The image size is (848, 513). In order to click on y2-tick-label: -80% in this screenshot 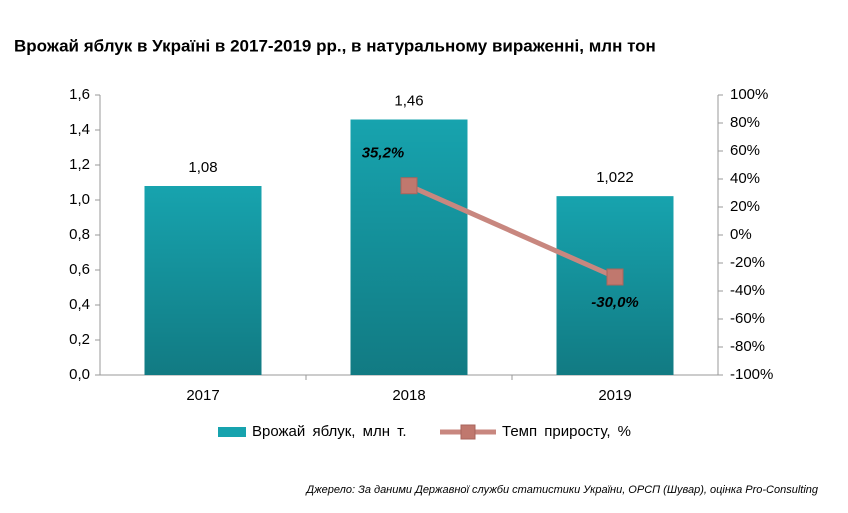, I will do `click(747, 346)`.